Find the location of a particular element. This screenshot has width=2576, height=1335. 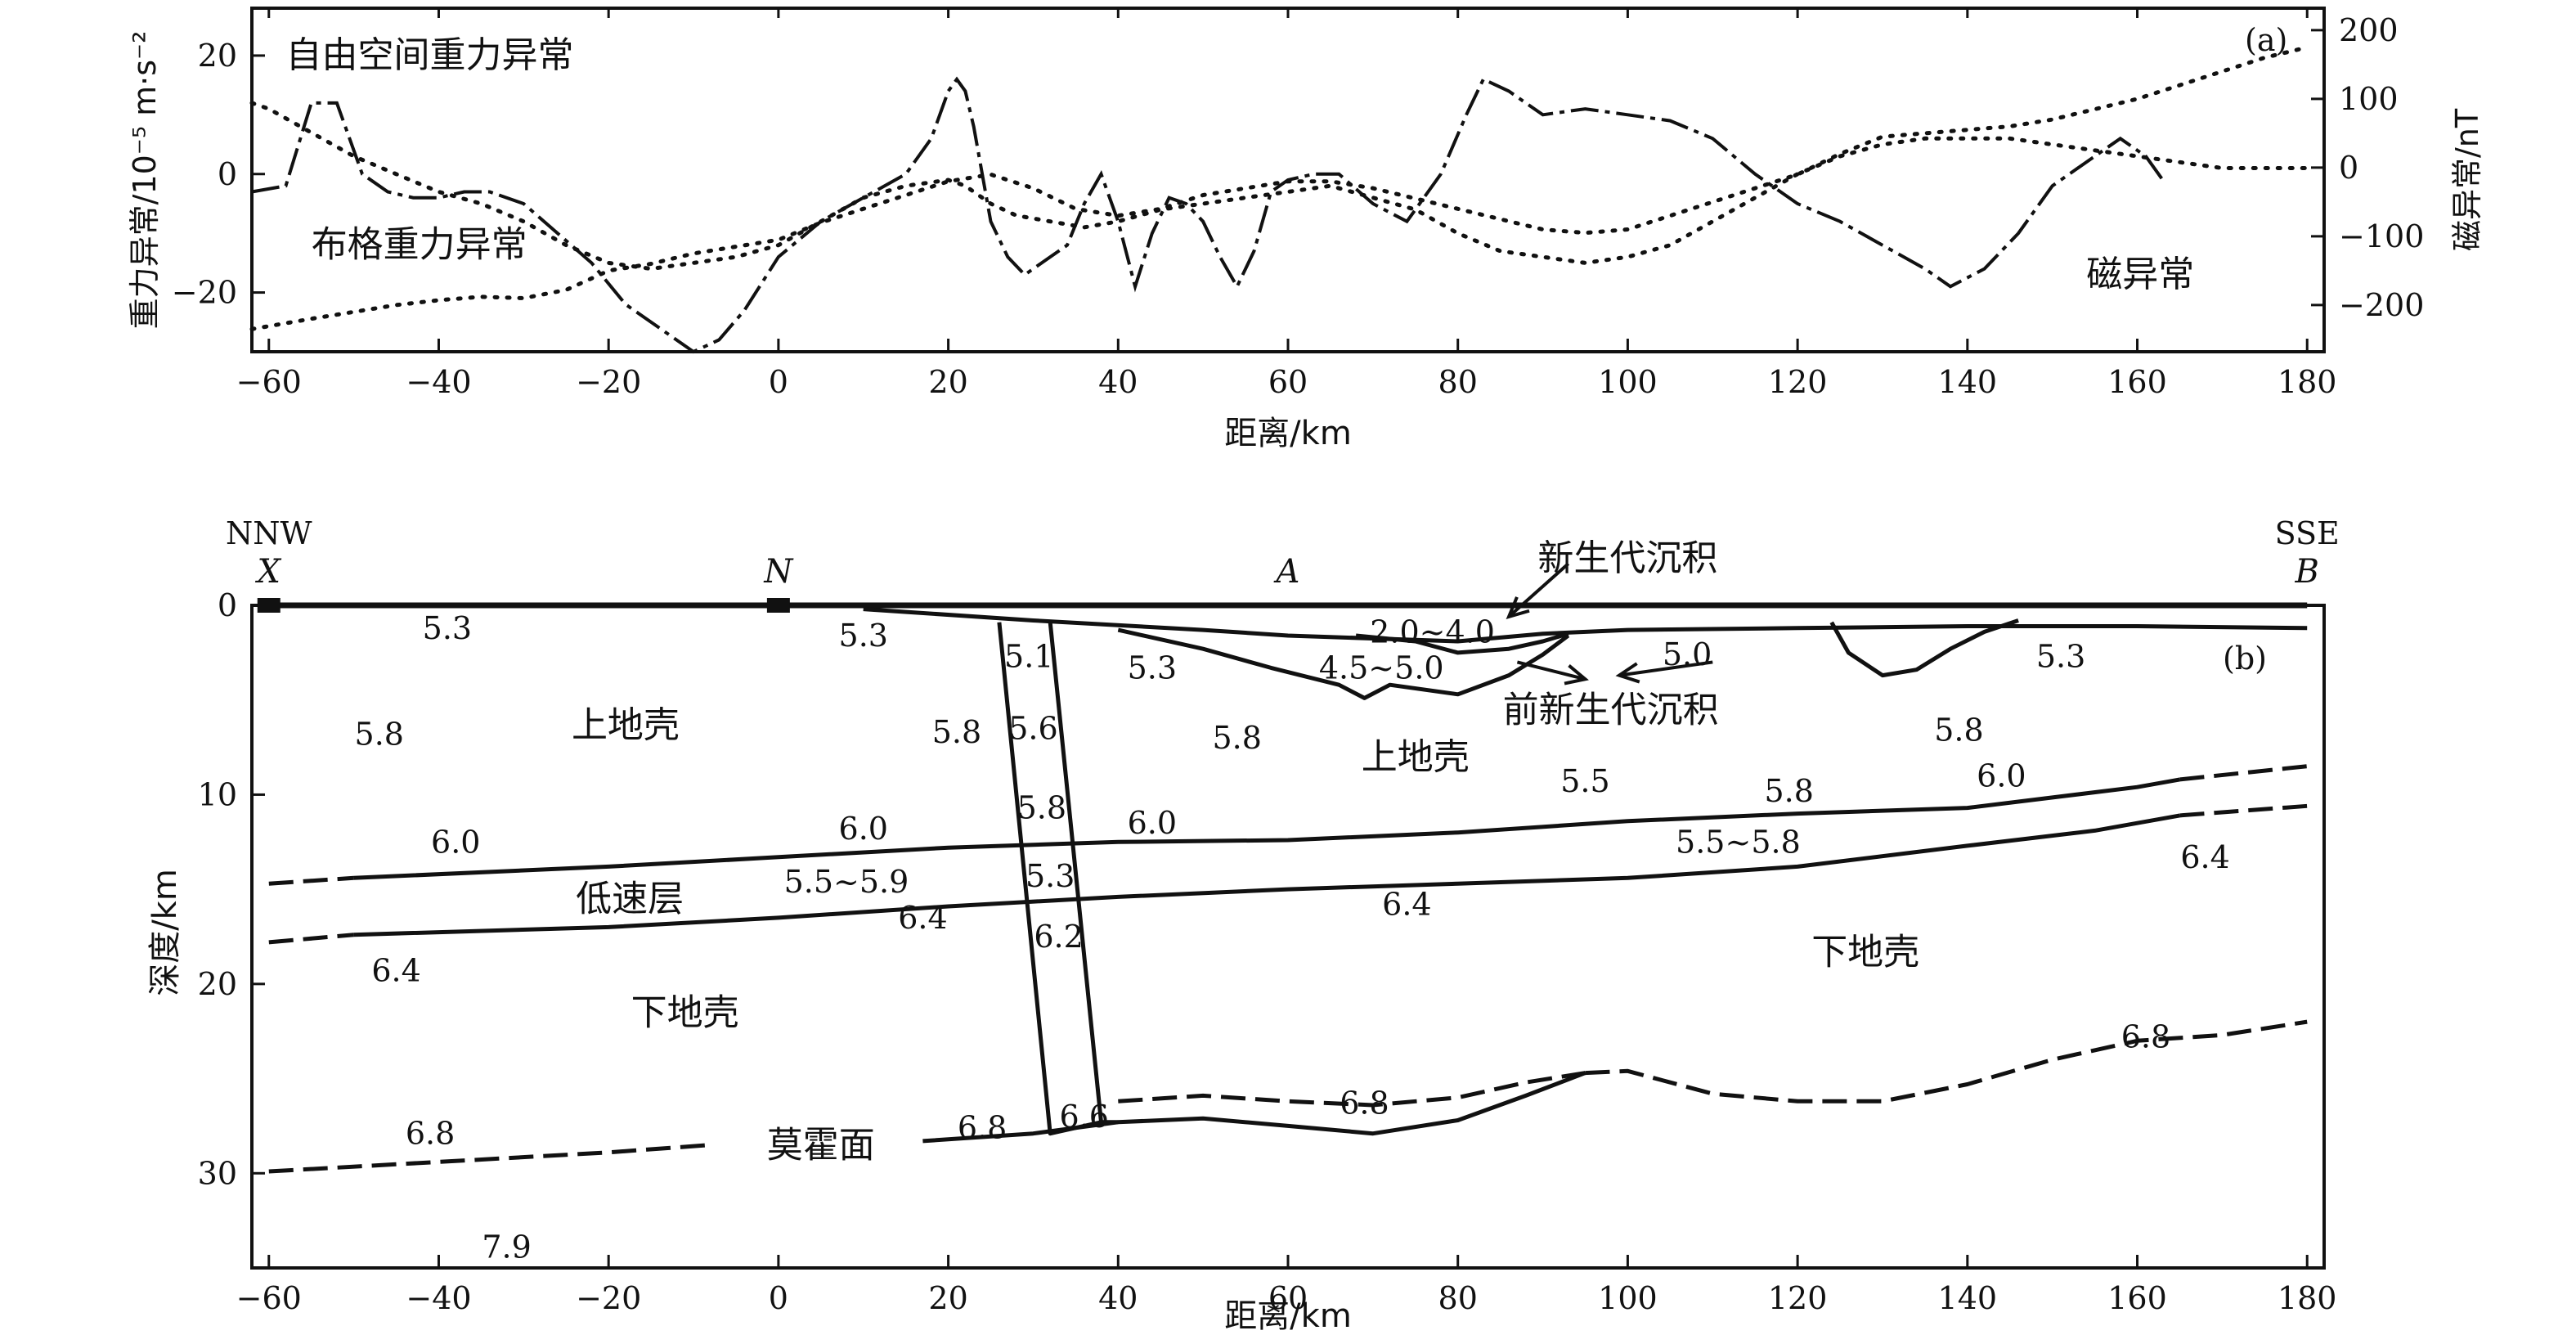

panel-b-y-tick-label: 30 is located at coordinates (218, 1173).